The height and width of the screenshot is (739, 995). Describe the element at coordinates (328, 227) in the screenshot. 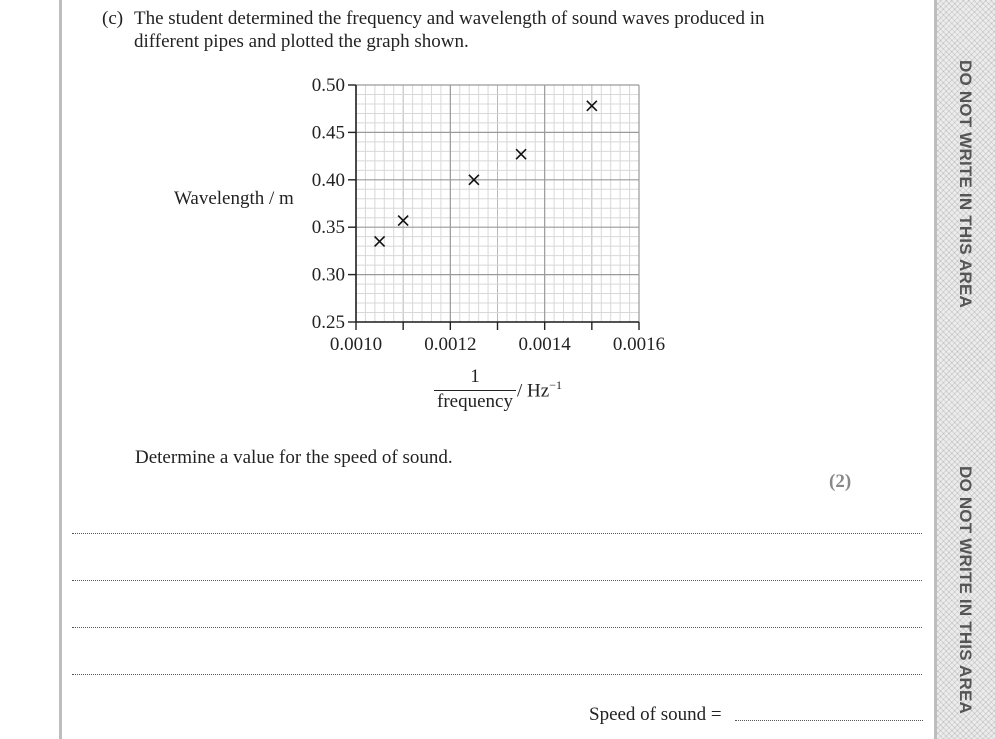

I see `y-tick-label: 0.35` at that location.